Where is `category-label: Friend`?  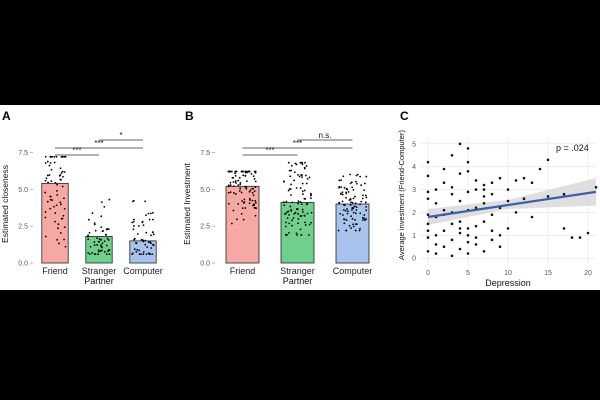 category-label: Friend is located at coordinates (243, 271).